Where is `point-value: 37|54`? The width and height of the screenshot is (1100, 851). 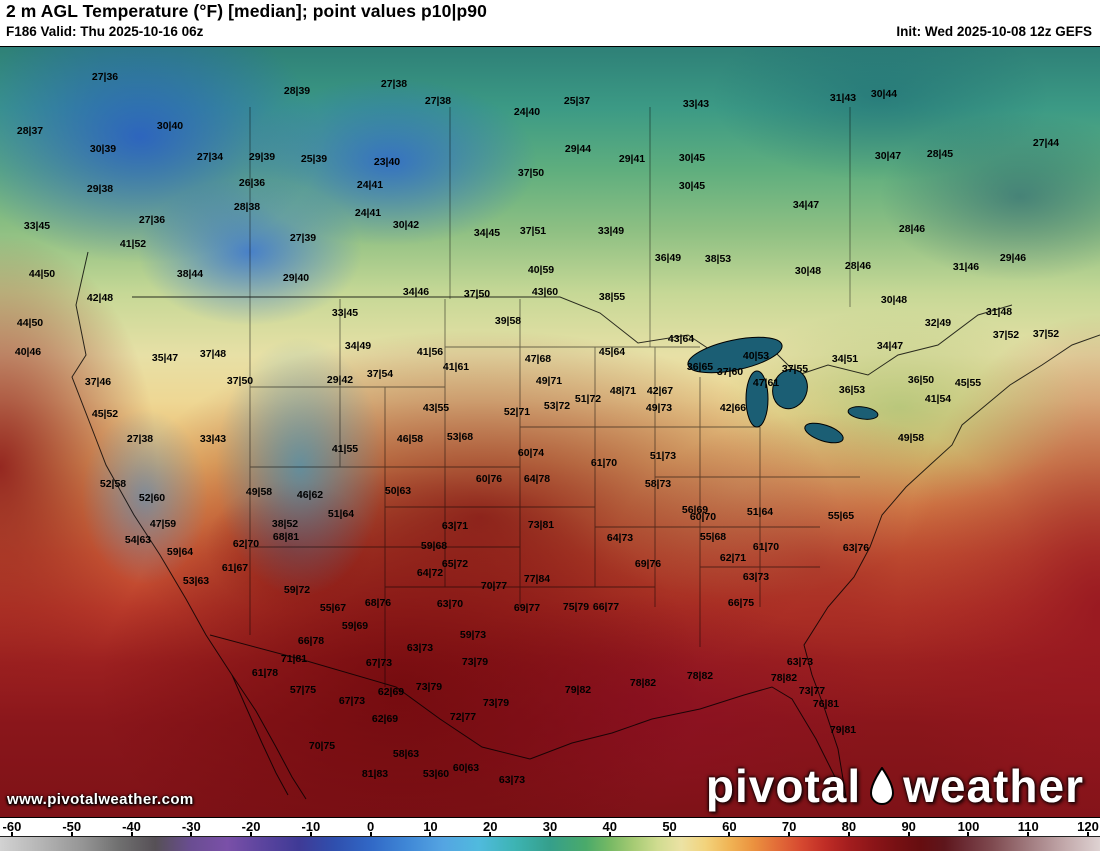 point-value: 37|54 is located at coordinates (380, 374).